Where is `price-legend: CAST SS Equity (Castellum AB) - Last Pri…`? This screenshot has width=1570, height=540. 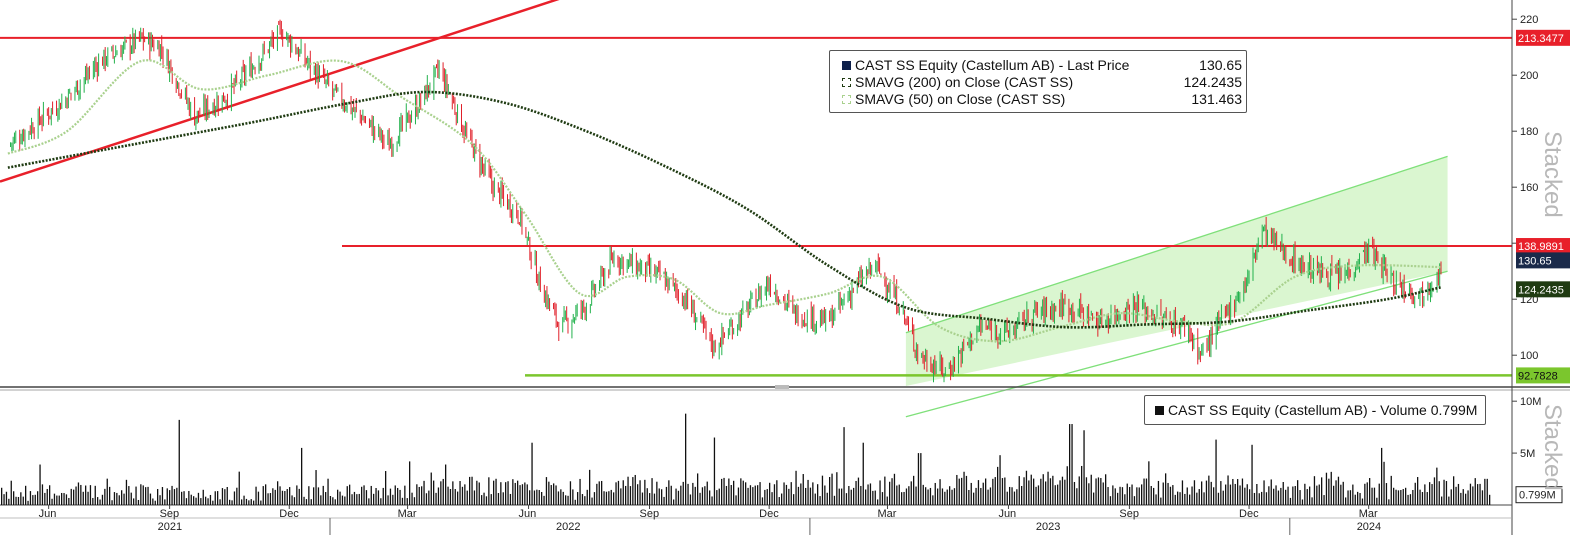
price-legend: CAST SS Equity (Castellum AB) - Last Pri… is located at coordinates (1038, 81).